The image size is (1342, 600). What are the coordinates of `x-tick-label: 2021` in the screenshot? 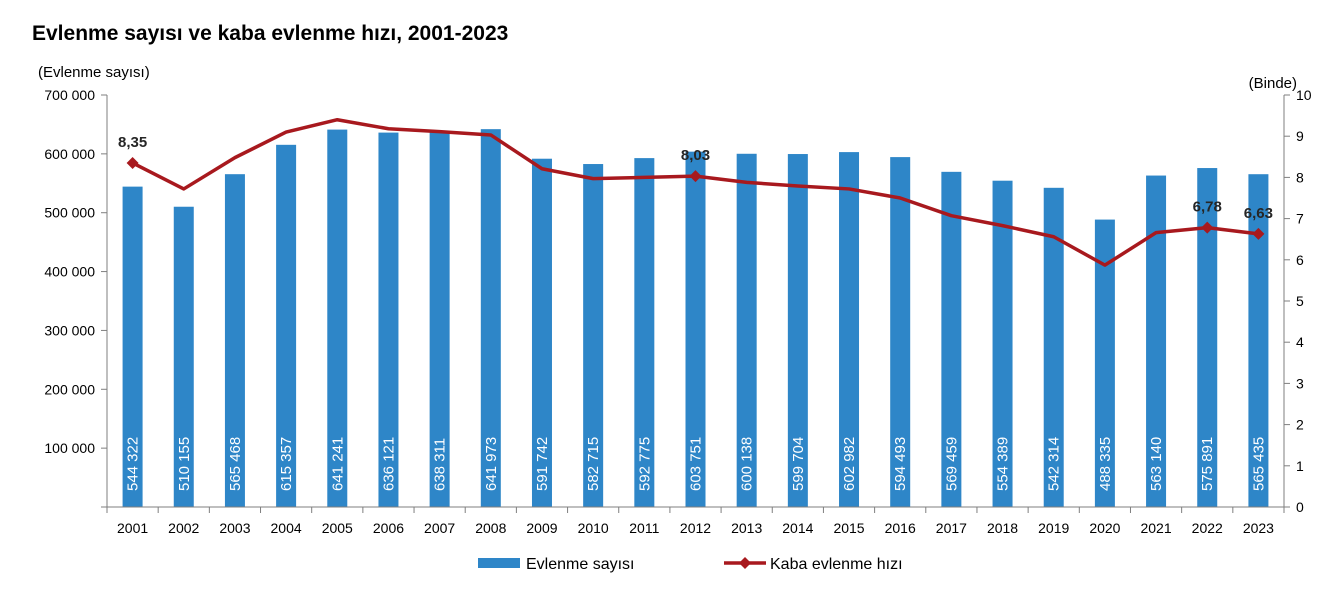 It's located at (1155, 528).